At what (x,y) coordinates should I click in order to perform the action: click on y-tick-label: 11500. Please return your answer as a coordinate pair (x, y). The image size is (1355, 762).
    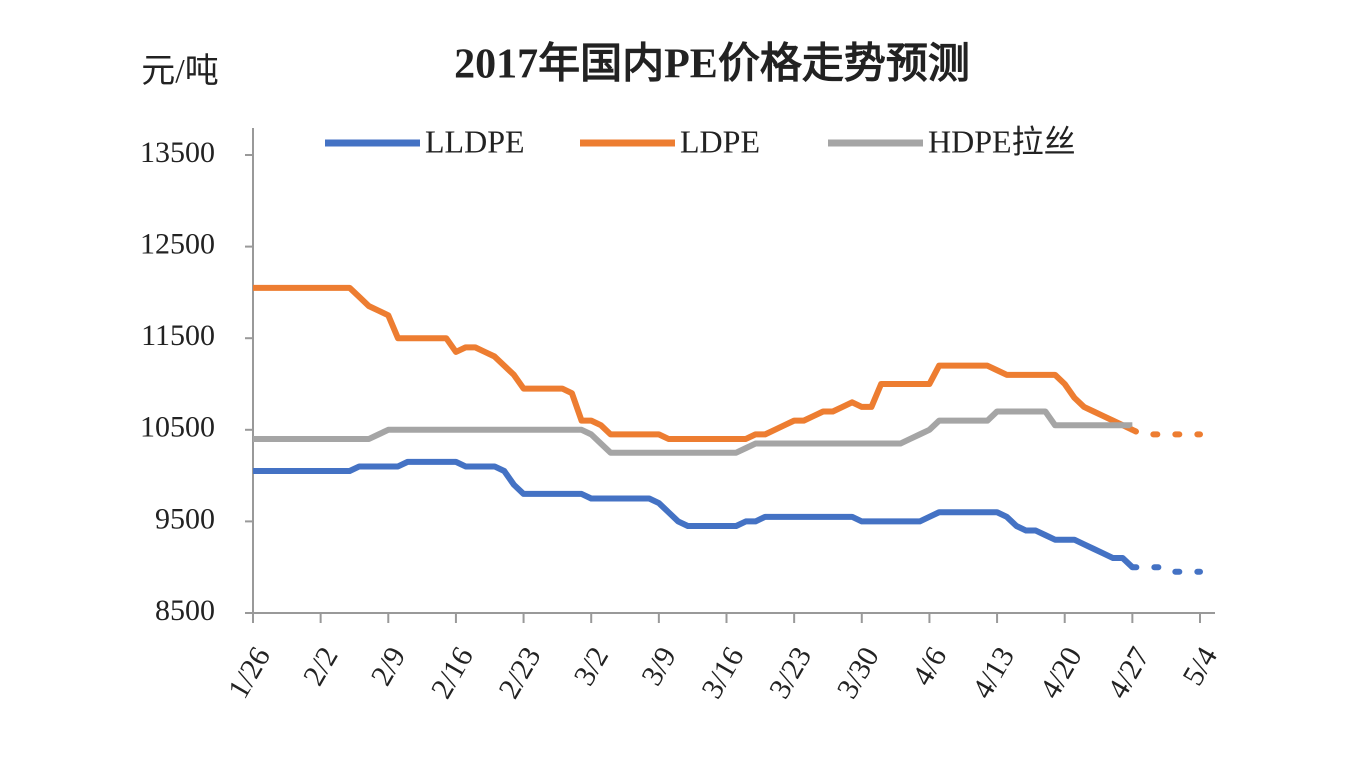
    Looking at the image, I should click on (178, 335).